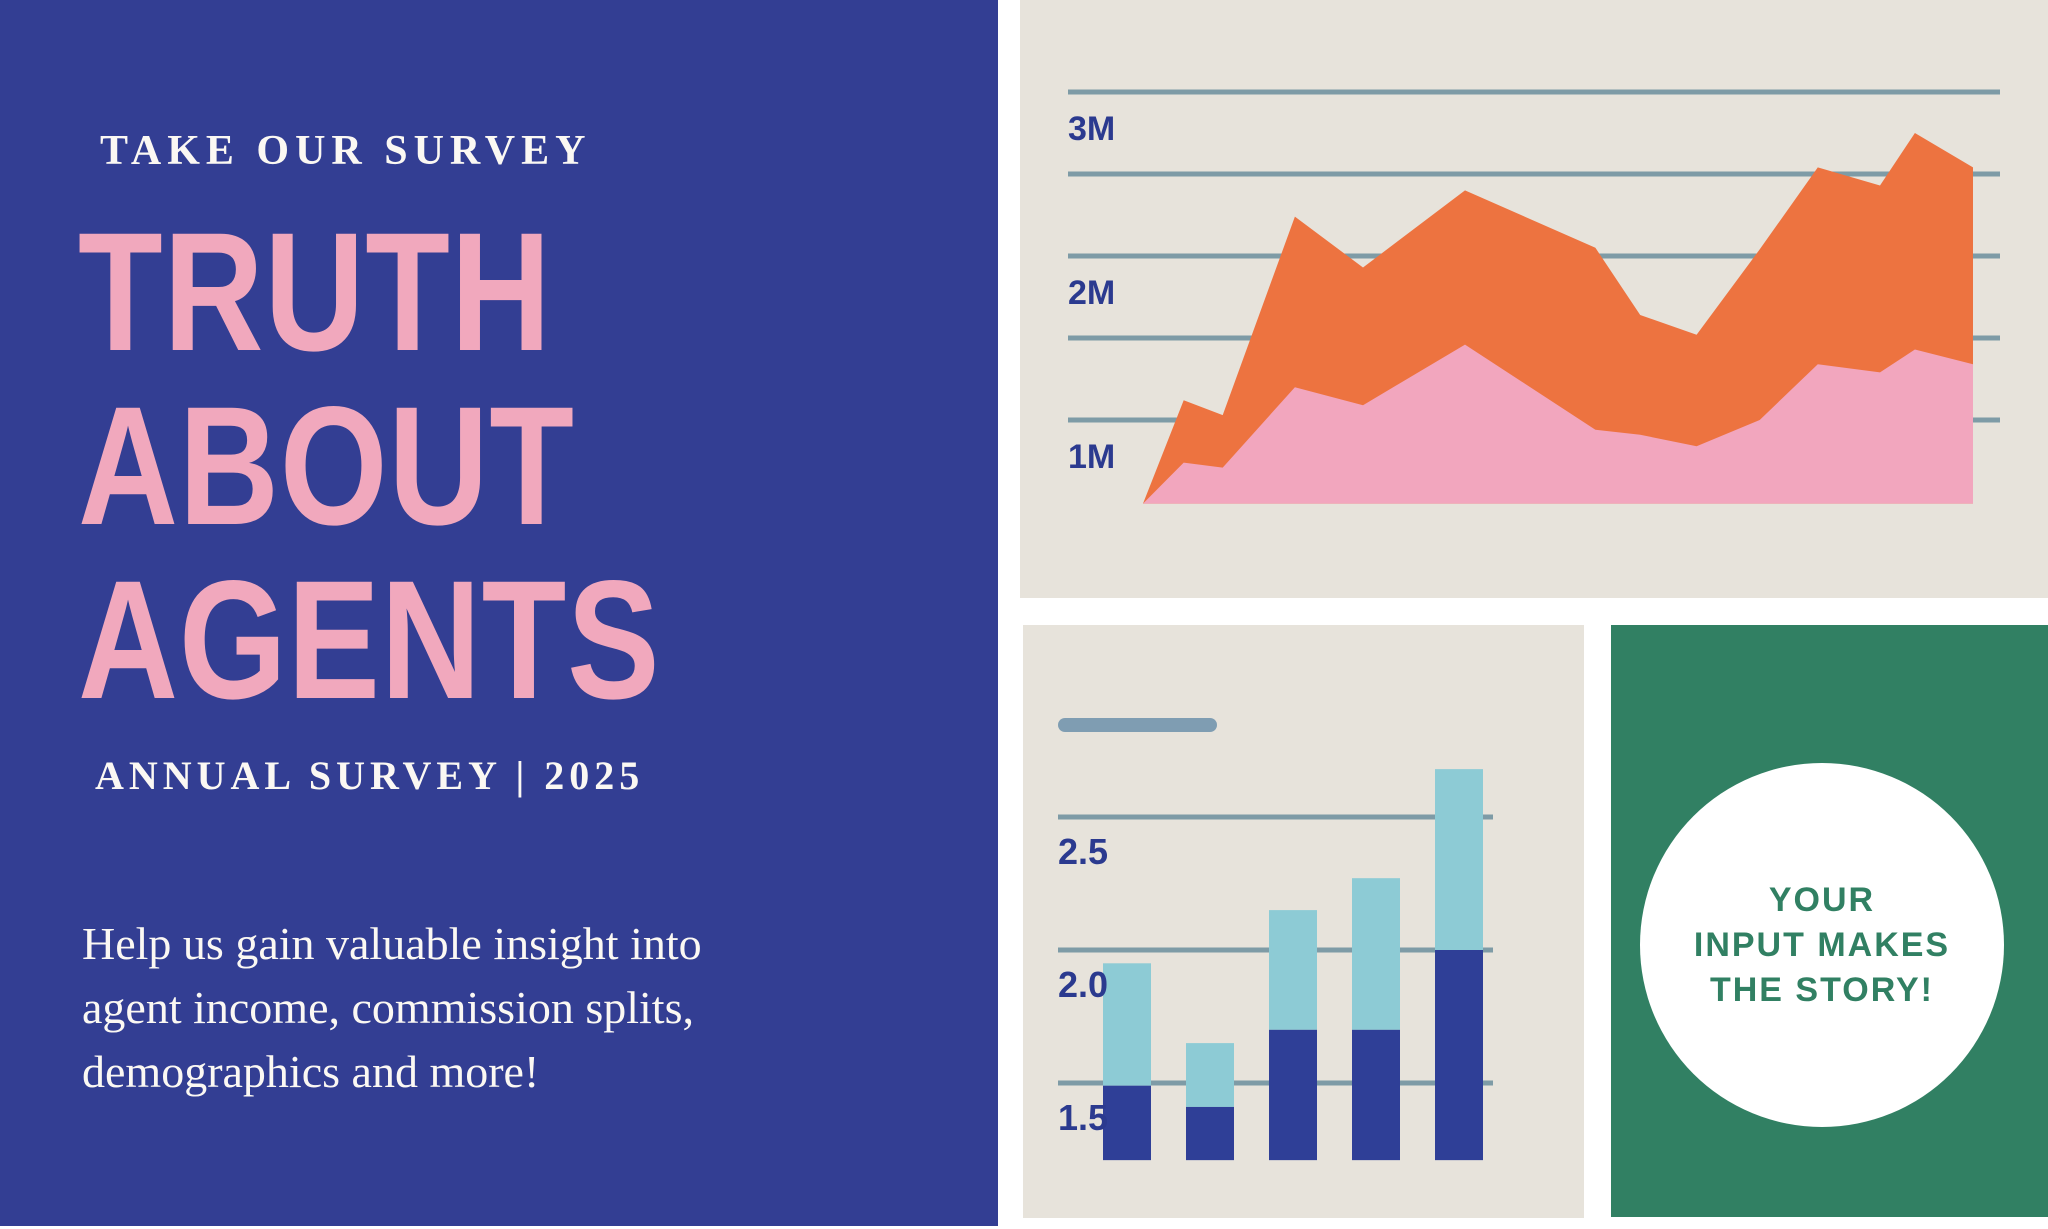  Describe the element at coordinates (311, 1071) in the screenshot. I see `body-line-3: demographics and more!` at that location.